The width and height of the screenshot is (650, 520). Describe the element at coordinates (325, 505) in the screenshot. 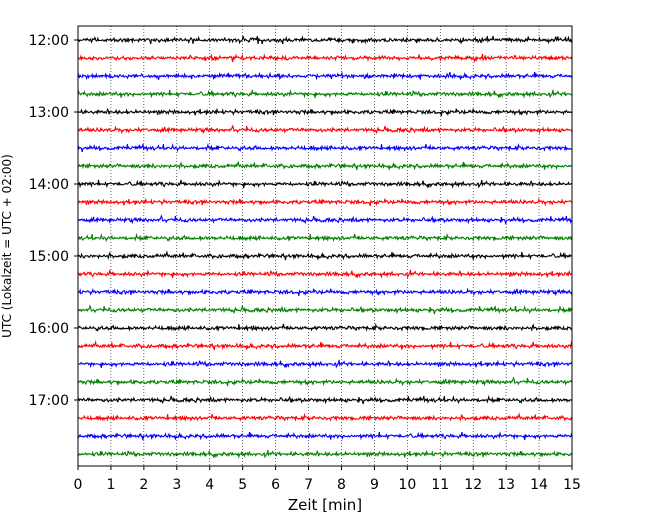

I see `x-axis-label: Zeit [min]` at that location.